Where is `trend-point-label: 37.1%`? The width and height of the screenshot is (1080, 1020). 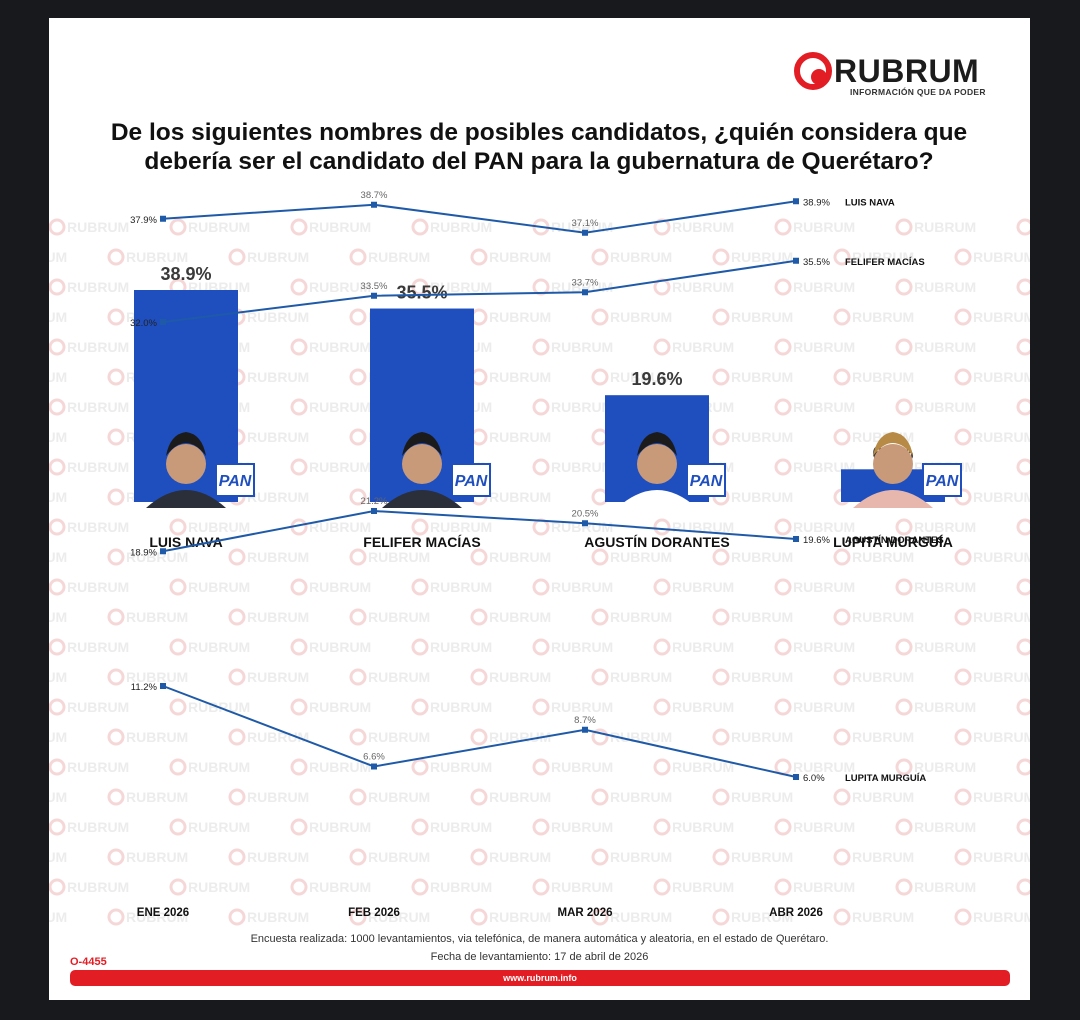
trend-point-label: 37.1% is located at coordinates (585, 223).